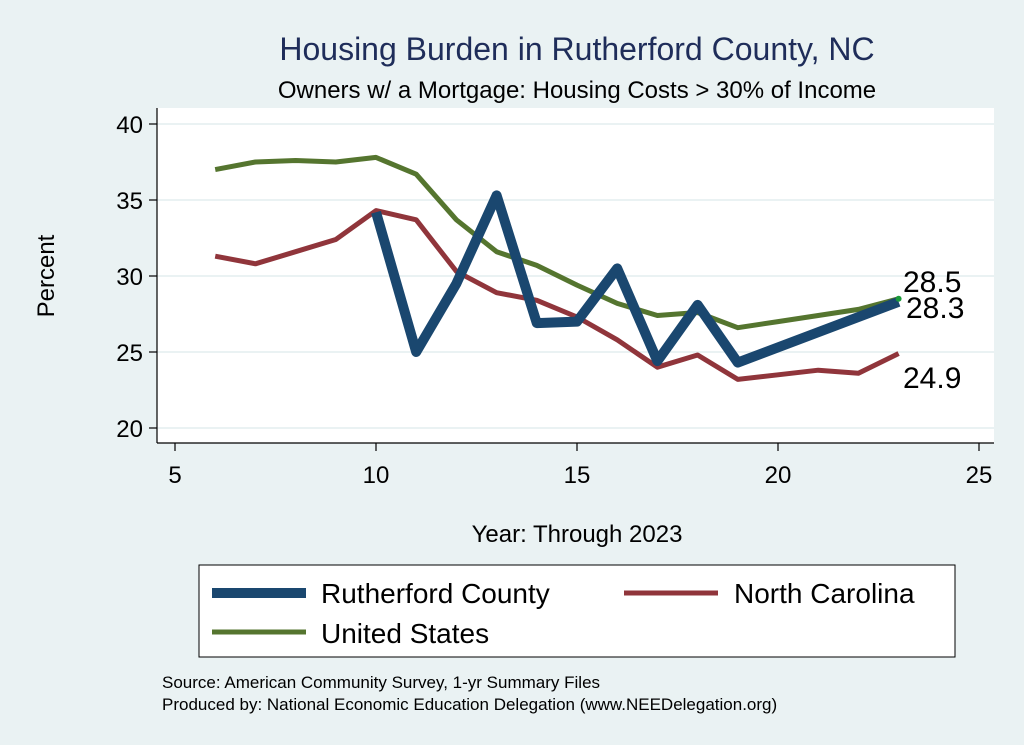 The width and height of the screenshot is (1024, 745). I want to click on x-ticks: 5 10 15 20 25, so click(580, 466).